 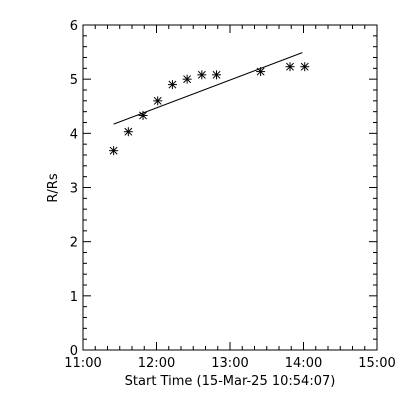 What do you see at coordinates (303, 363) in the screenshot?
I see `x-tick-label: 14:00` at bounding box center [303, 363].